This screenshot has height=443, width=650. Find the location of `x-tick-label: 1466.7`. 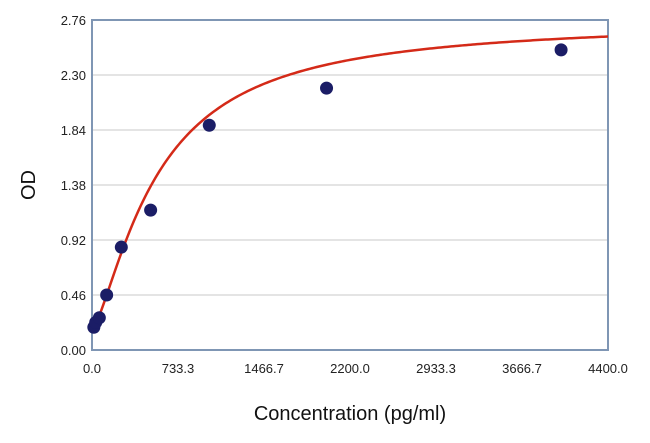

x-tick-label: 1466.7 is located at coordinates (264, 368).